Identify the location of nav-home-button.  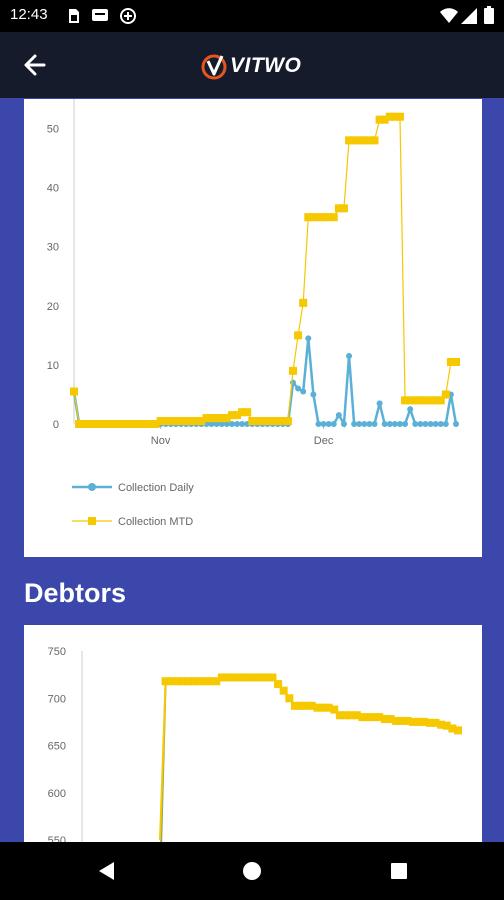
(252, 871).